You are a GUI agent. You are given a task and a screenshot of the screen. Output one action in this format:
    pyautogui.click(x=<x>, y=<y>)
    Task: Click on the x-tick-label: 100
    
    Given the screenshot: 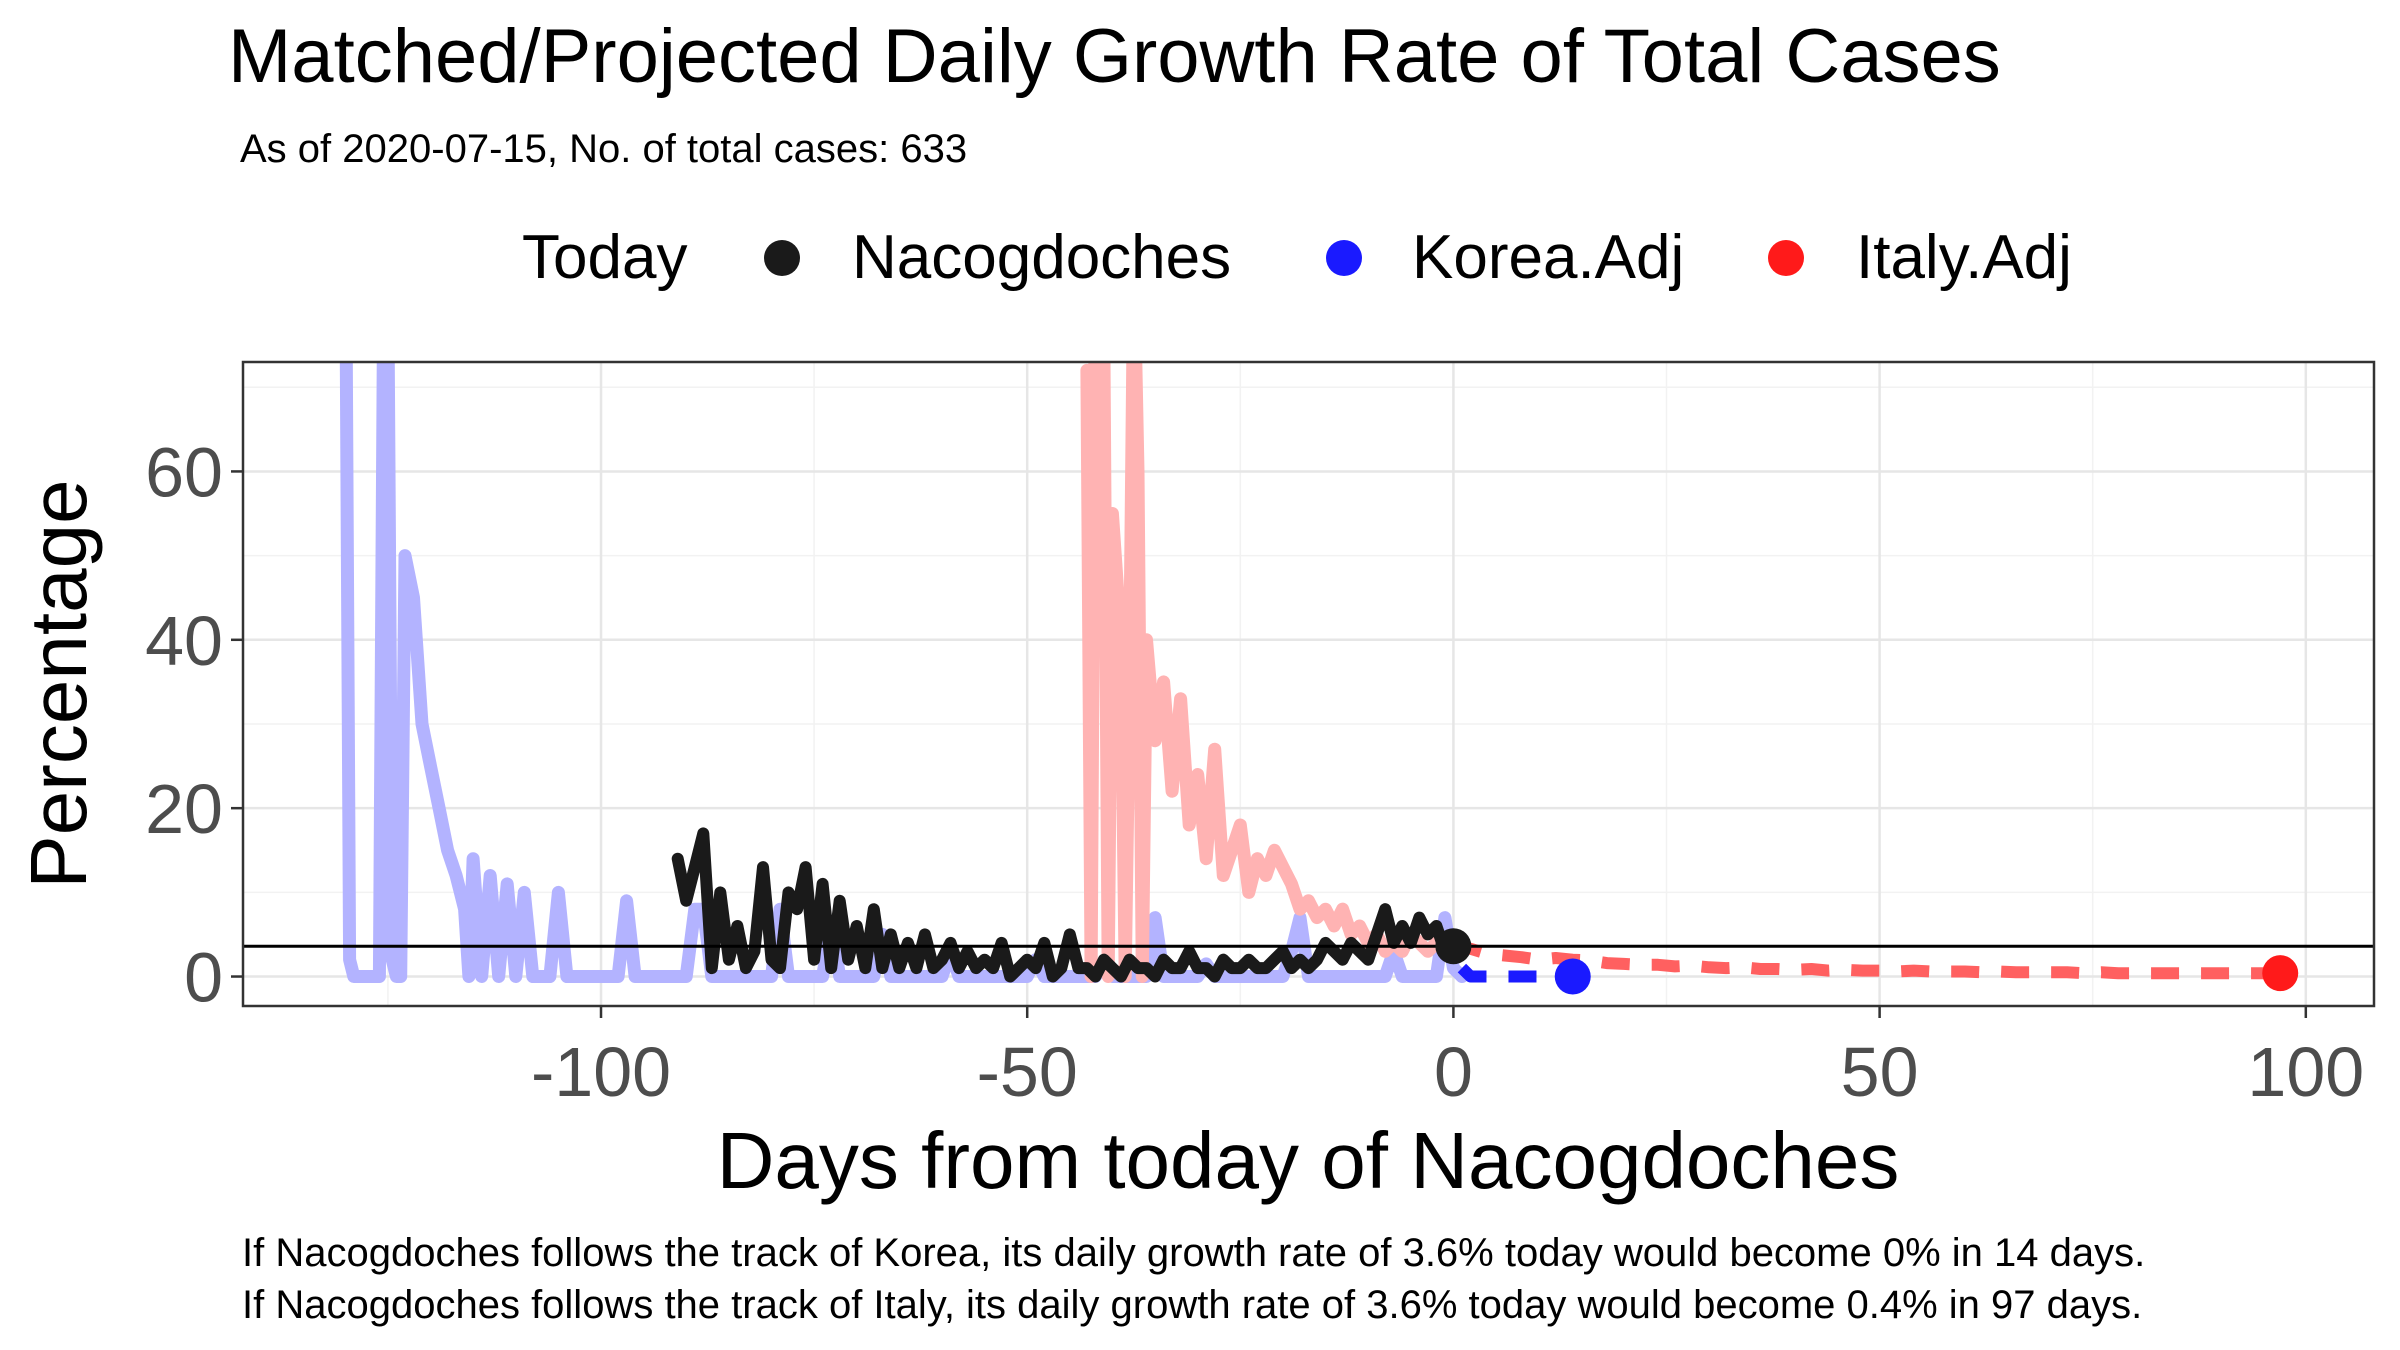 What is the action you would take?
    pyautogui.click(x=2305, y=1072)
    